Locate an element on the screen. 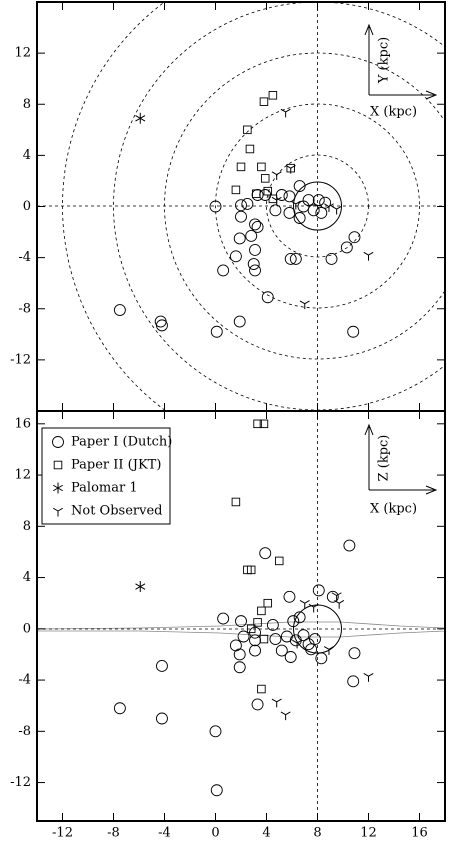  y-tick-label: 12 is located at coordinates (22, 475).